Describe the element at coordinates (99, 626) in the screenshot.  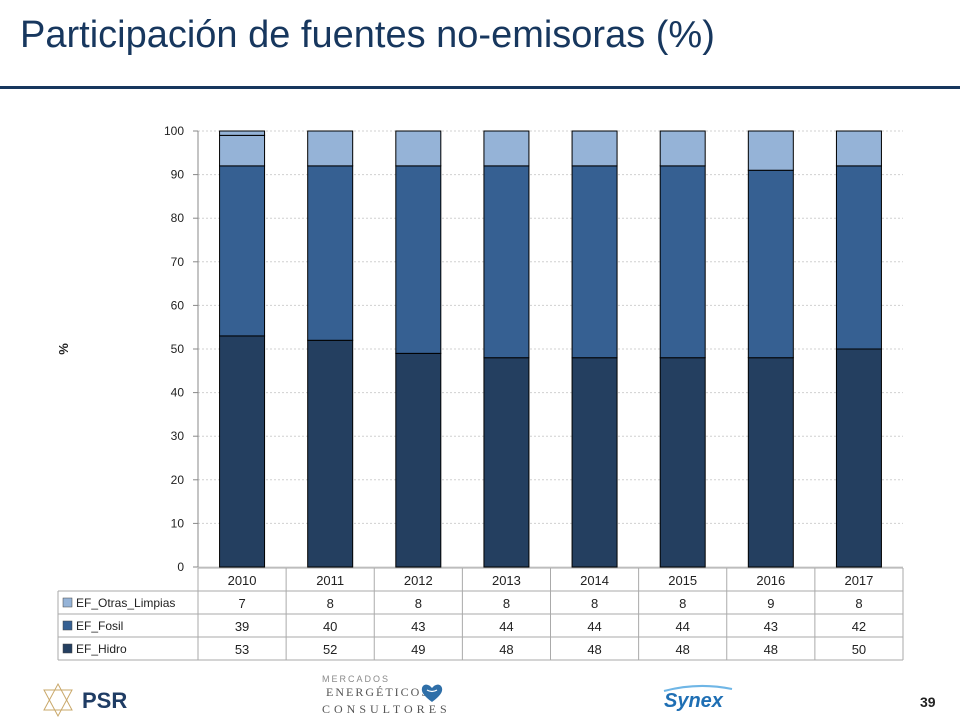
I see `legend-label: EF_Fosil` at that location.